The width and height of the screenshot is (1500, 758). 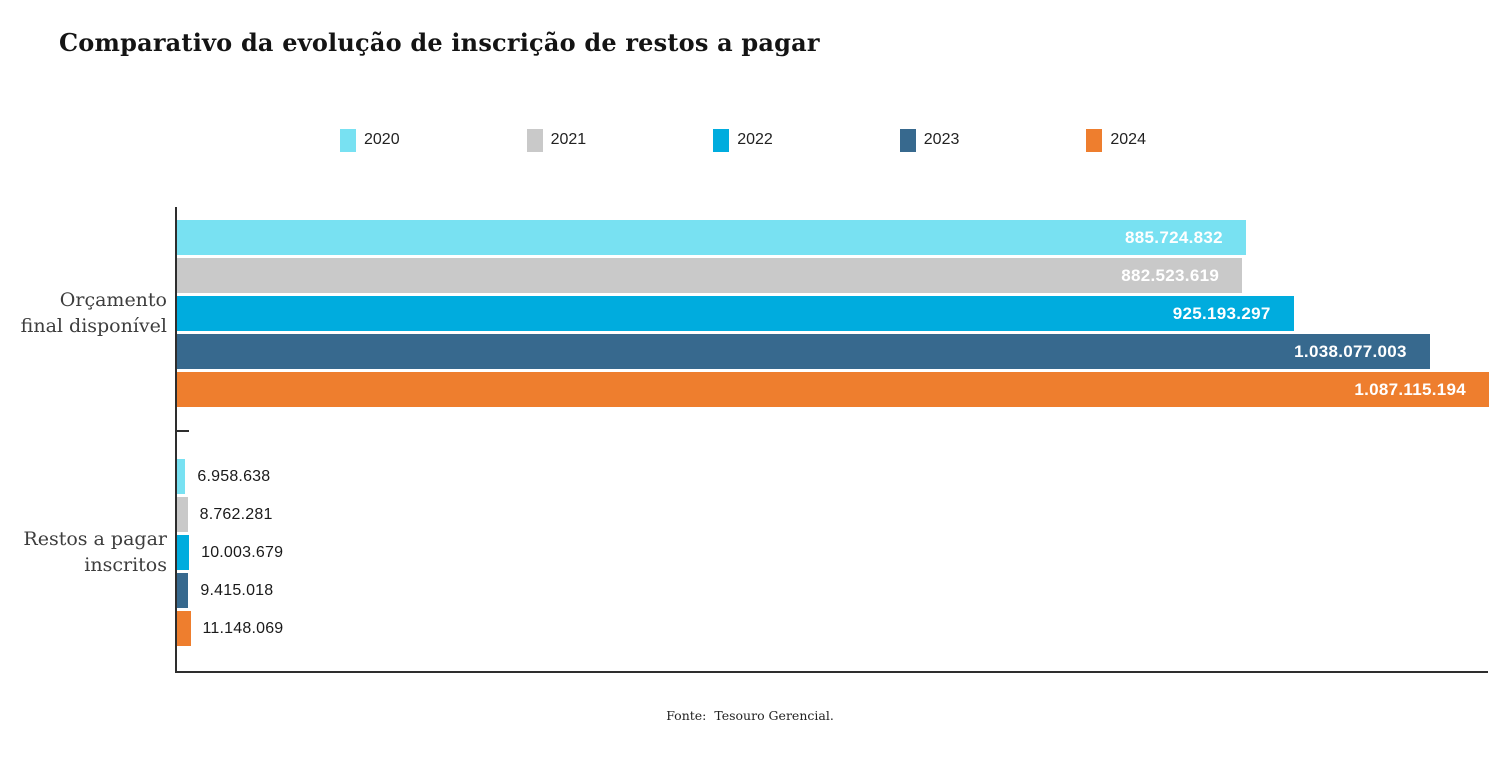 I want to click on bar-row-2020-restos-a-pagar-inscritos: 6.958.638, so click(x=230, y=476).